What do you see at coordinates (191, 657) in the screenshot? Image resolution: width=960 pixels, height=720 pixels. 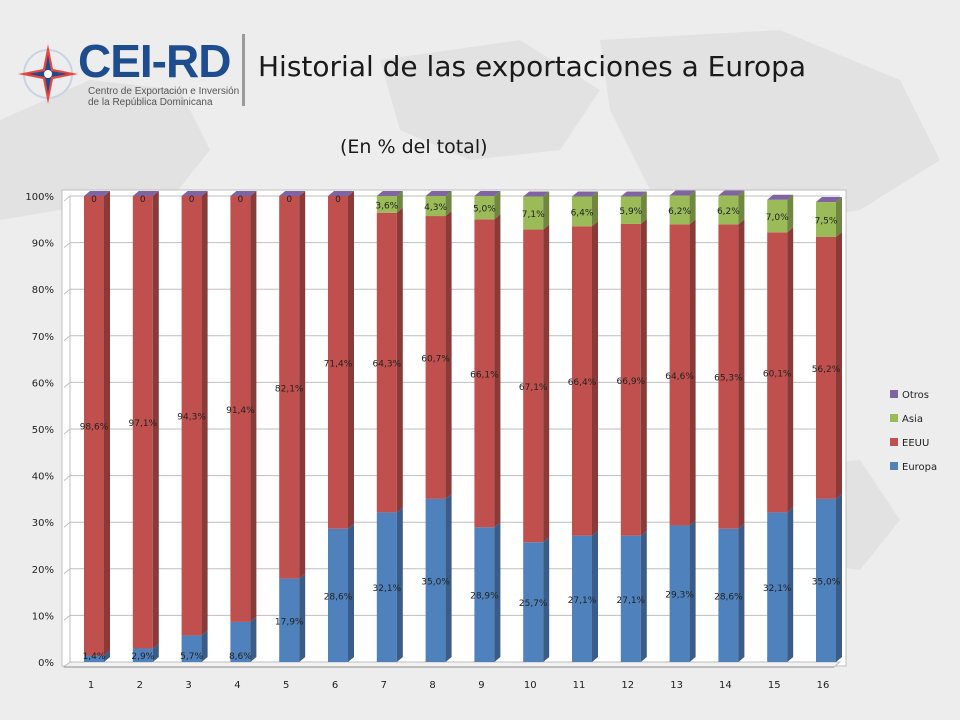 I see `data-label-europa: 5,7%` at bounding box center [191, 657].